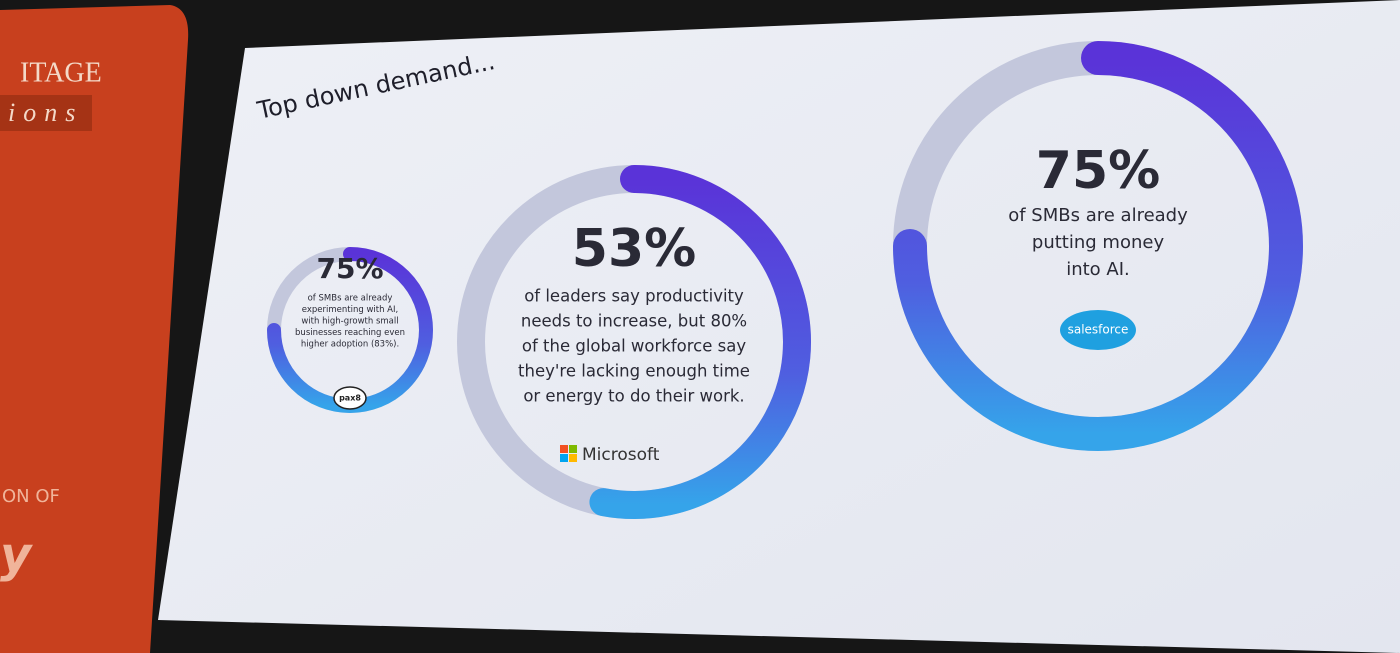 The image size is (1400, 653). I want to click on banner-text: ON OF, so click(31, 496).